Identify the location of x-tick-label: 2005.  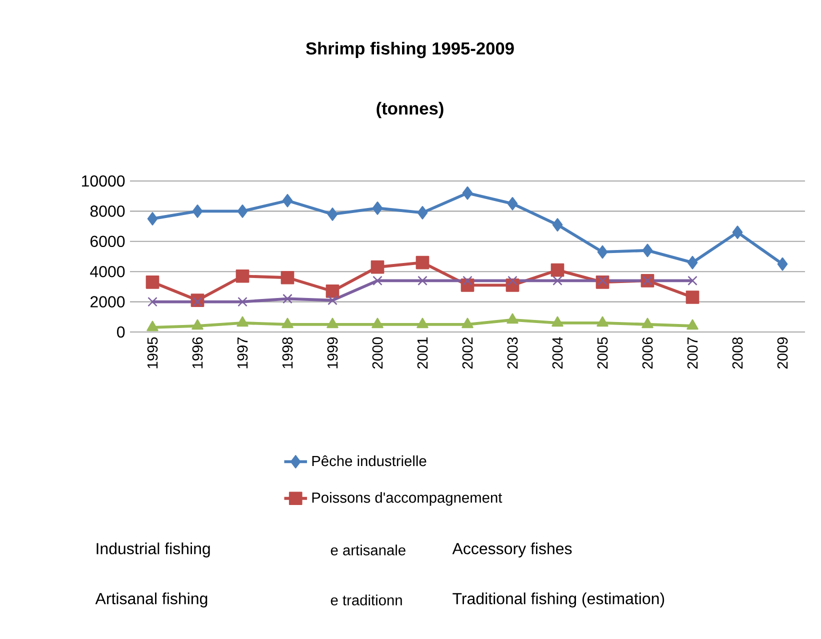
(602, 353).